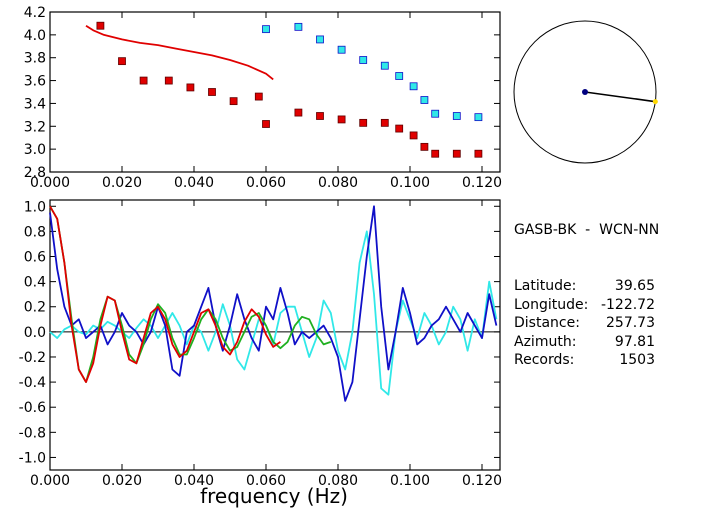 The width and height of the screenshot is (702, 519). I want to click on info-row: Latitude: 39.65, so click(608, 286).